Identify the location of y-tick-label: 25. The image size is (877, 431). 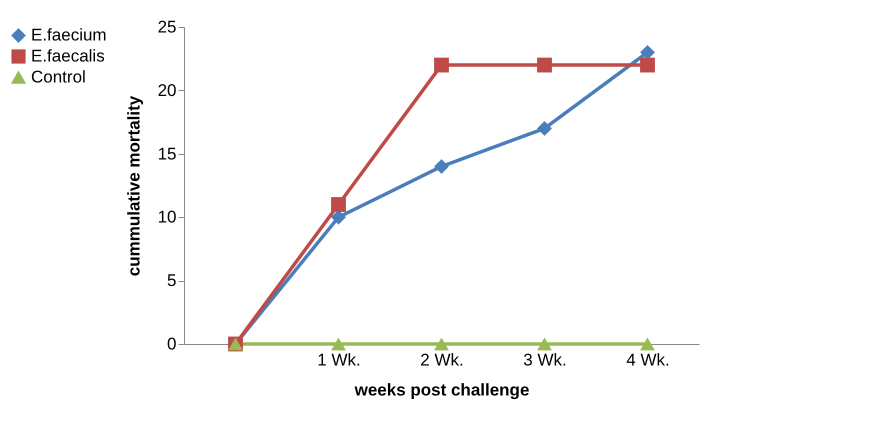
(167, 27).